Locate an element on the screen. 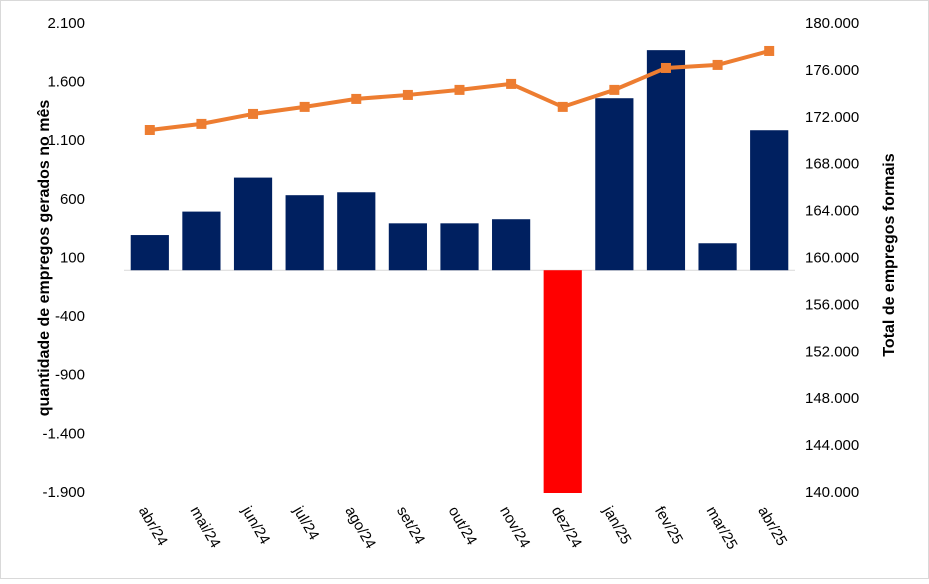  y2-tick-label: 160.000 is located at coordinates (832, 257).